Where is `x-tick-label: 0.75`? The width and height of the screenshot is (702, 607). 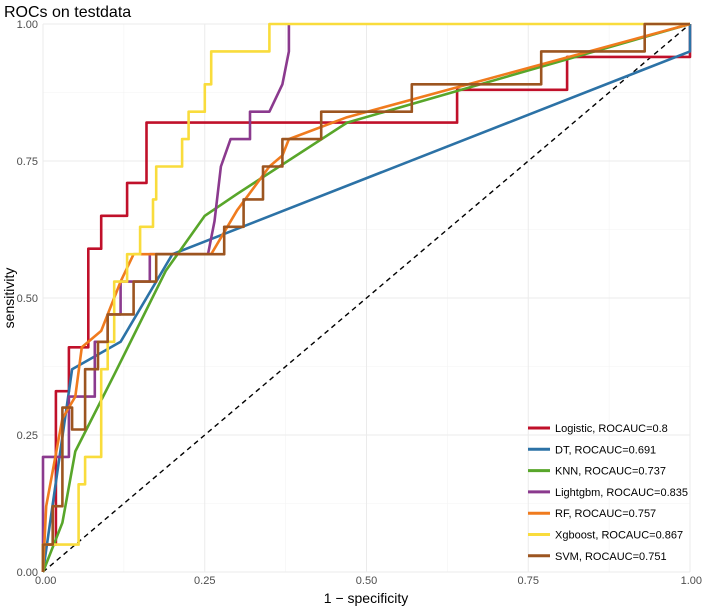 x-tick-label: 0.75 is located at coordinates (528, 581).